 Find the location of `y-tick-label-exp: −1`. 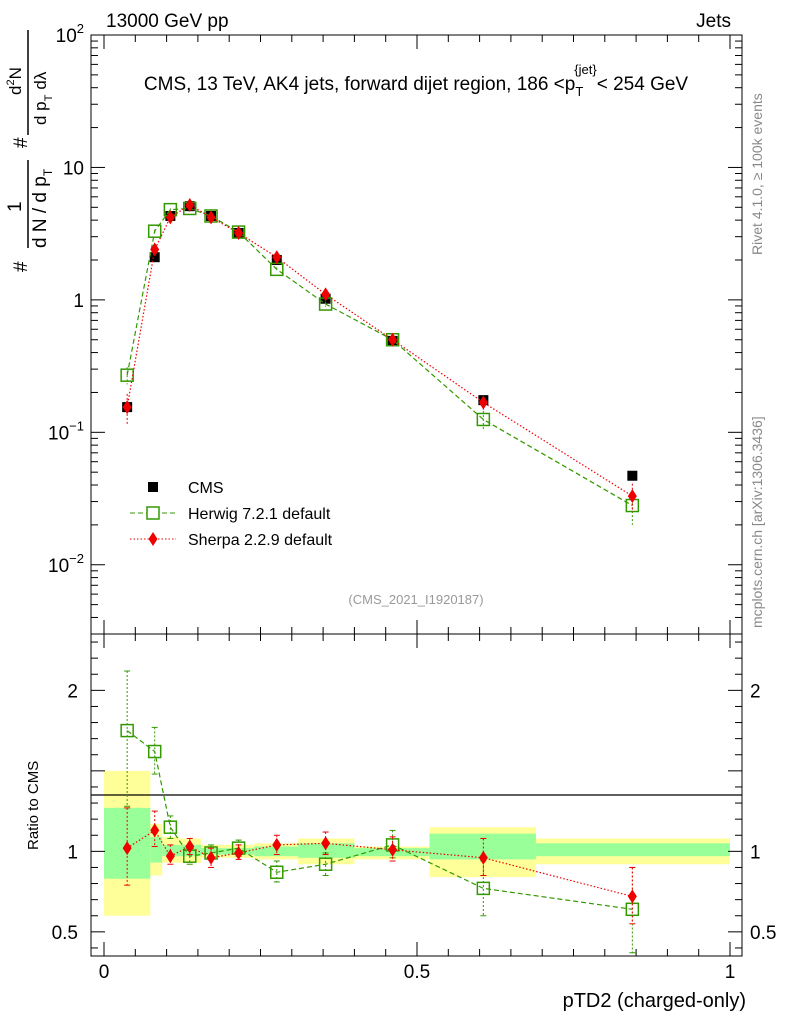

y-tick-label-exp: −1 is located at coordinates (76, 425).